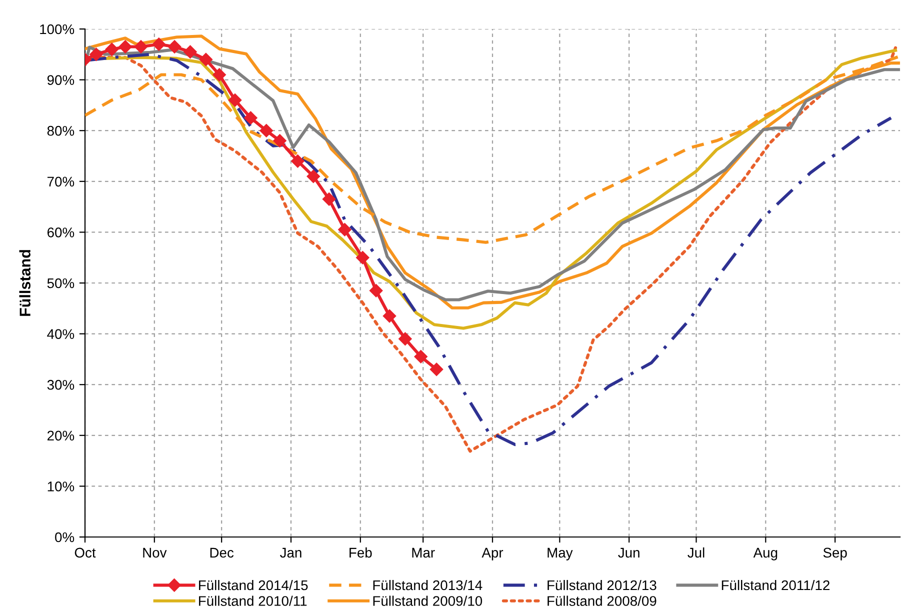 The image size is (901, 608). I want to click on y-tick-label: 40%, so click(60, 334).